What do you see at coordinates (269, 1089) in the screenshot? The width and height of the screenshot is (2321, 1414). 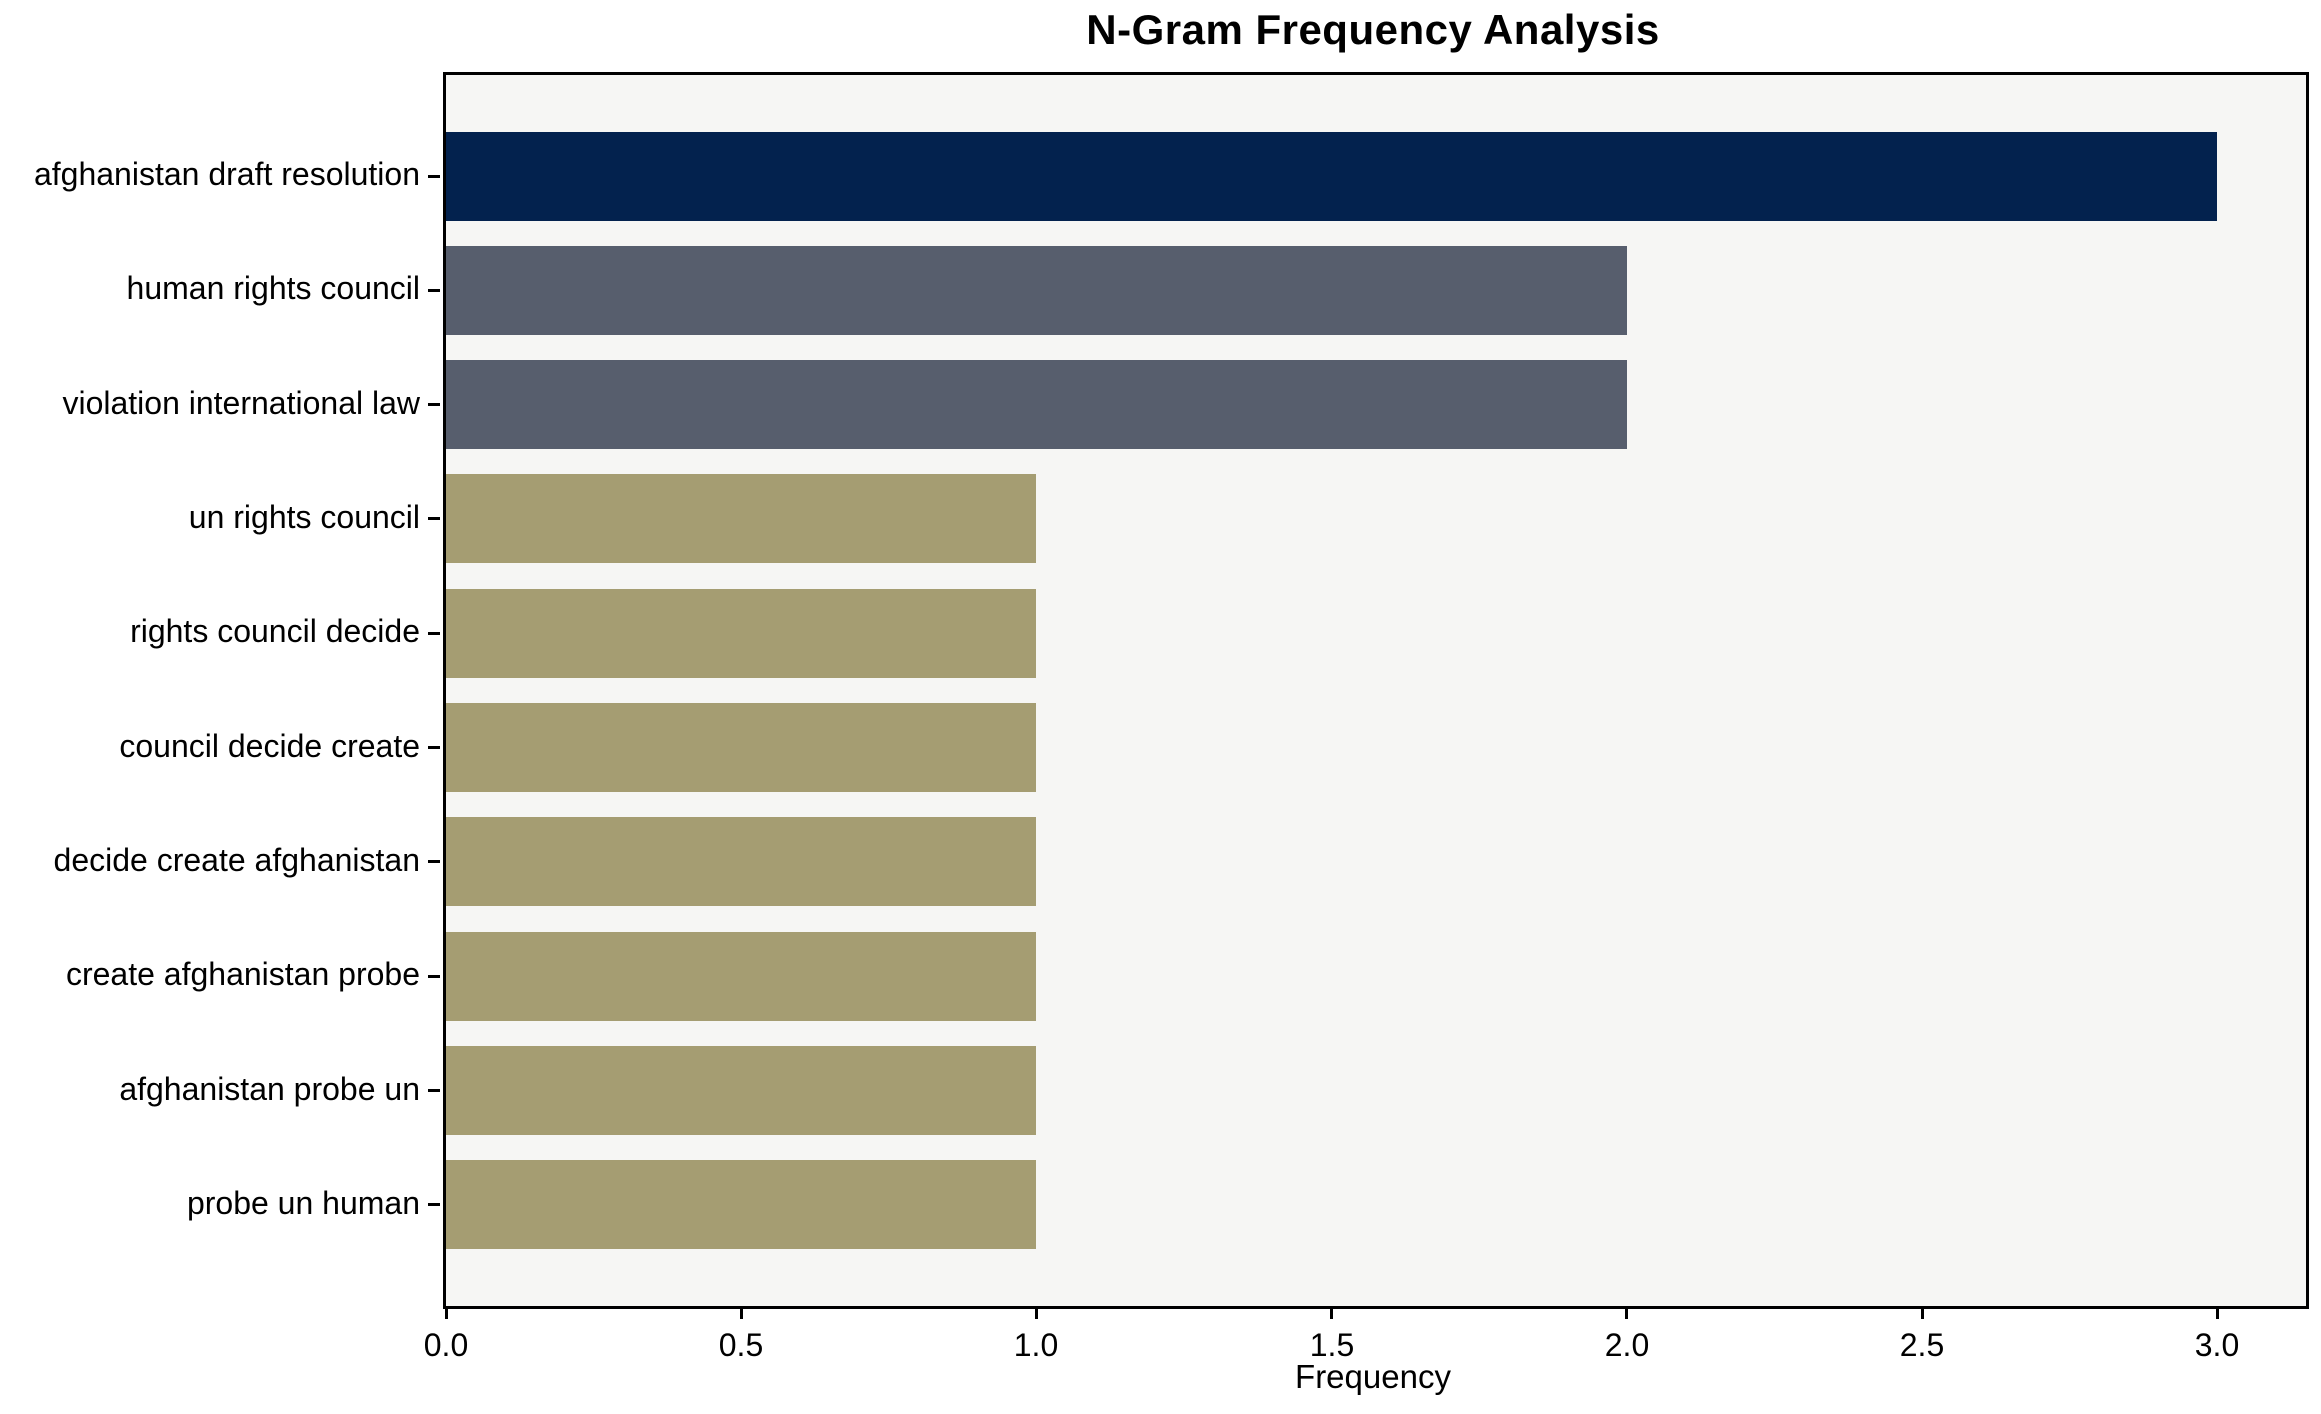 I see `y-tick-label: afghanistan probe un` at bounding box center [269, 1089].